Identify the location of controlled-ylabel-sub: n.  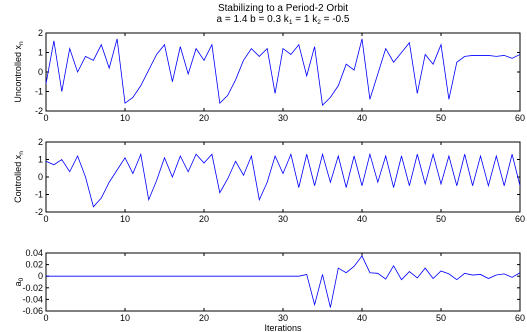
(21, 153).